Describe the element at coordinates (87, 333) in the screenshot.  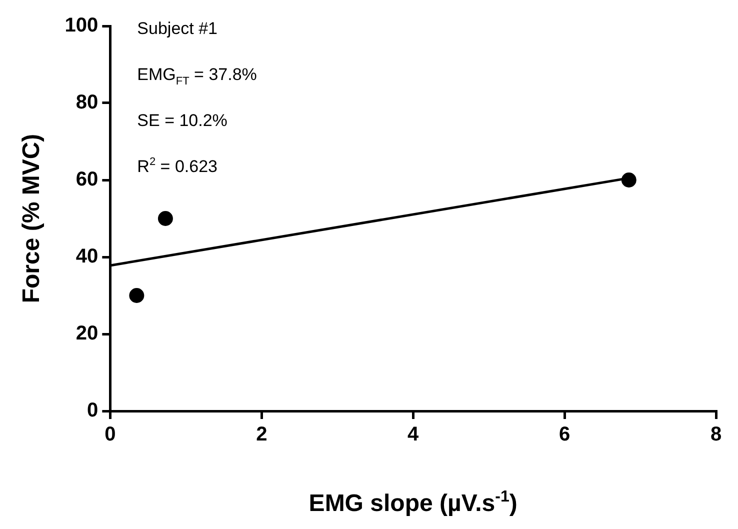
I see `y-tick-label: 20` at that location.